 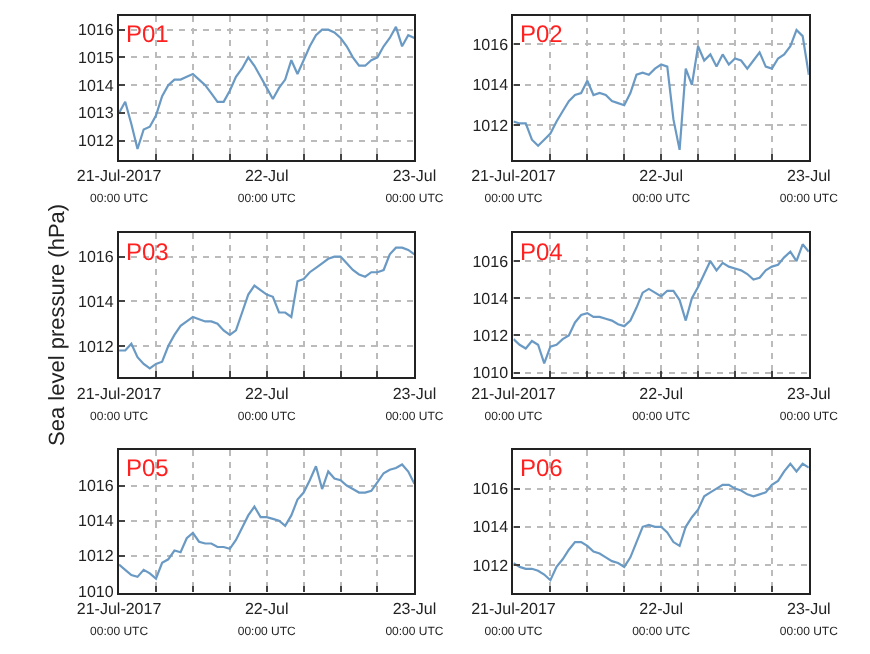 I want to click on y-tick-label: 1013, so click(x=96, y=113).